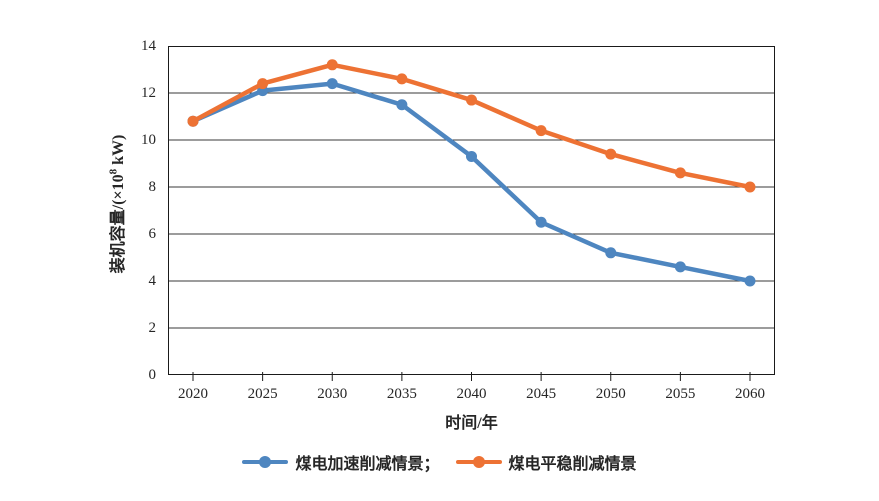 The width and height of the screenshot is (879, 501). What do you see at coordinates (332, 394) in the screenshot?
I see `x-tick-label: 2030` at bounding box center [332, 394].